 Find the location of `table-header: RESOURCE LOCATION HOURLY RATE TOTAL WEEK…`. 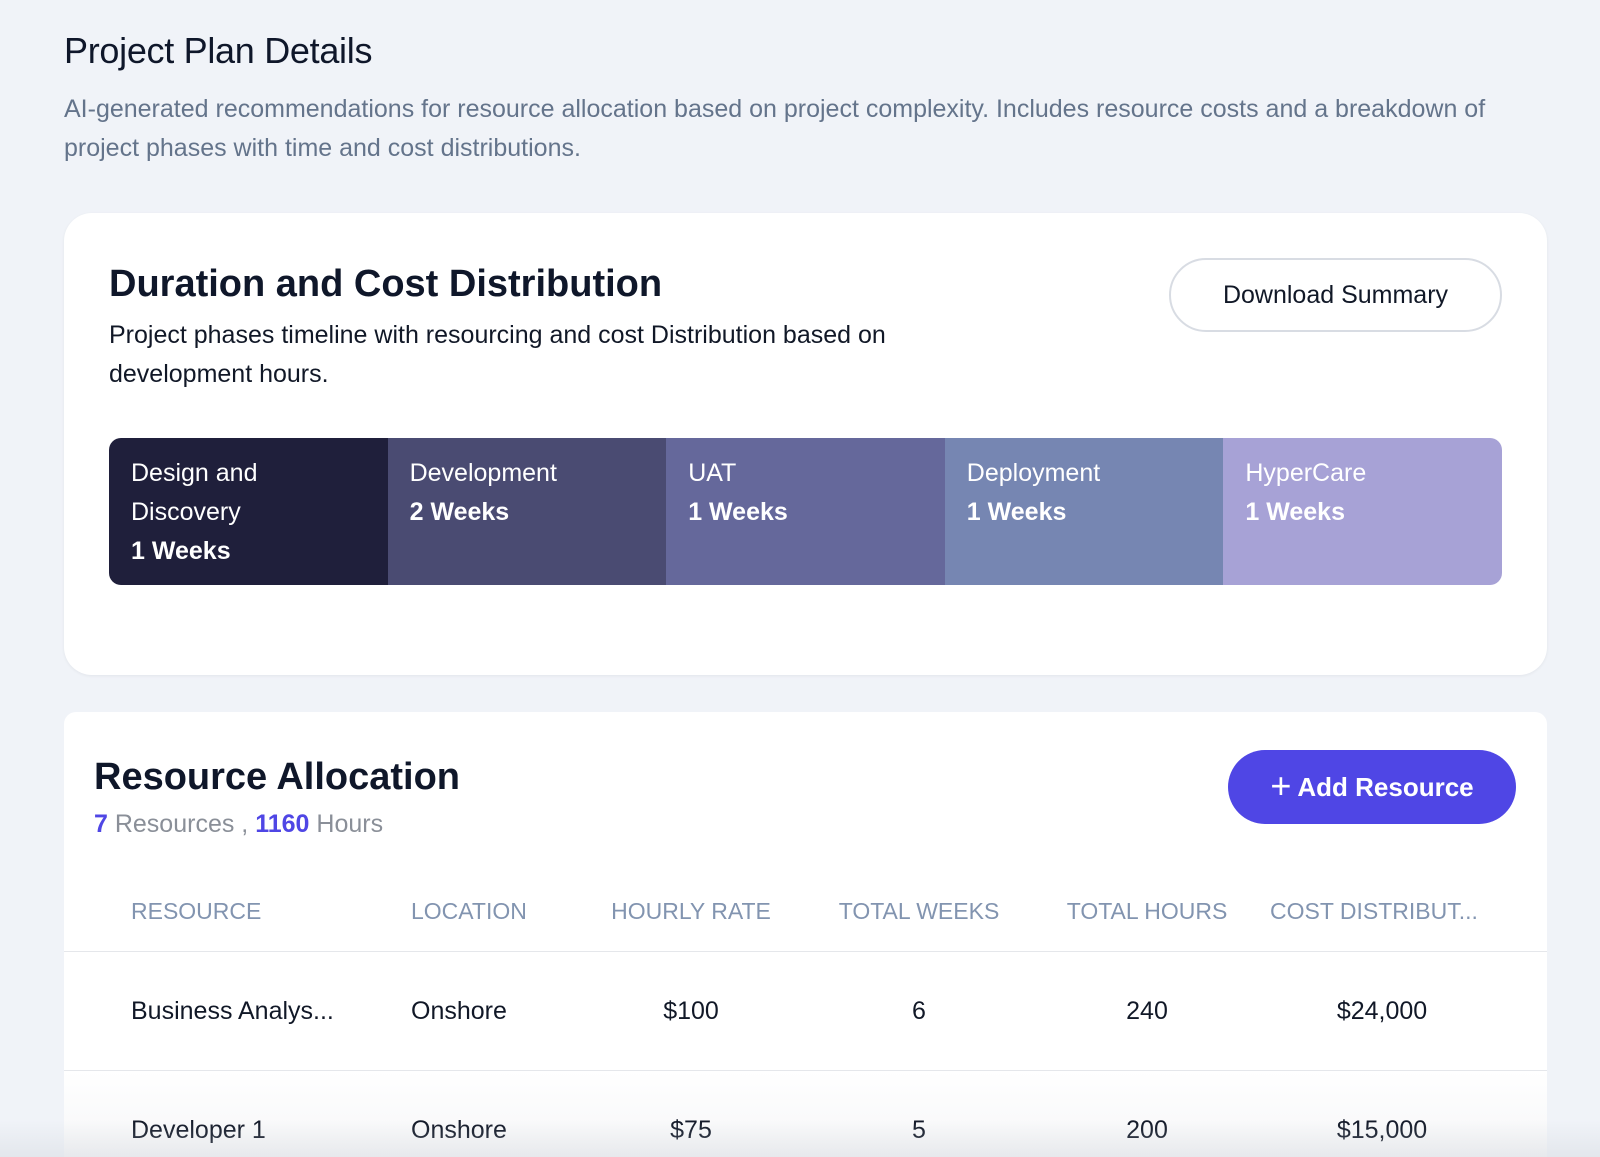

table-header: RESOURCE LOCATION HOURLY RATE TOTAL WEEK… is located at coordinates (805, 912).